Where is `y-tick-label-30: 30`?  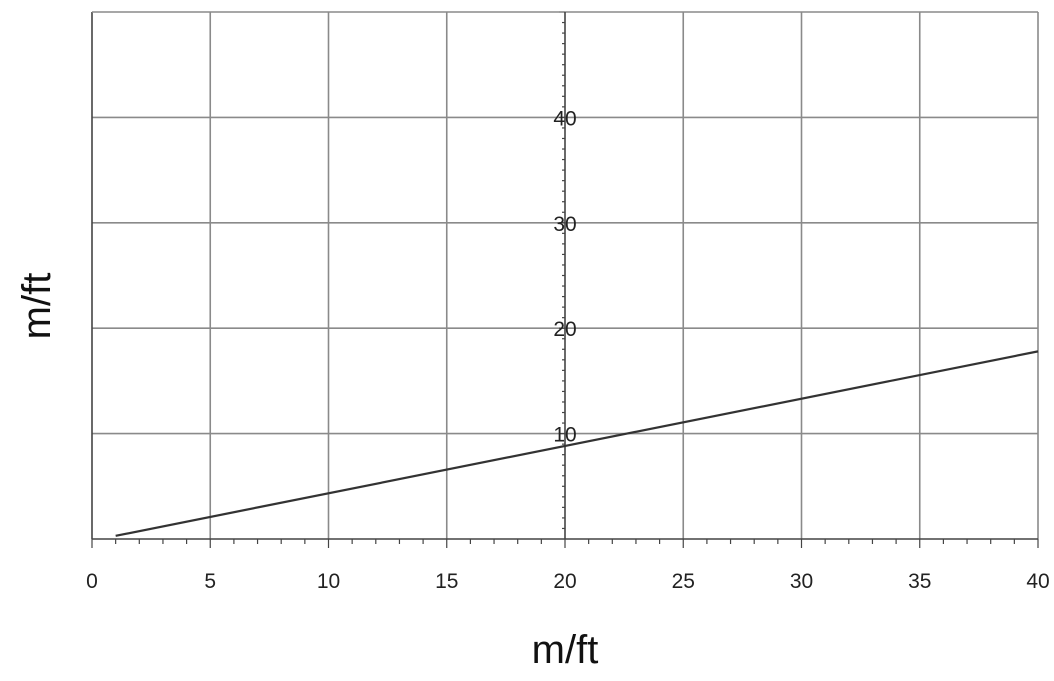 y-tick-label-30: 30 is located at coordinates (564, 224).